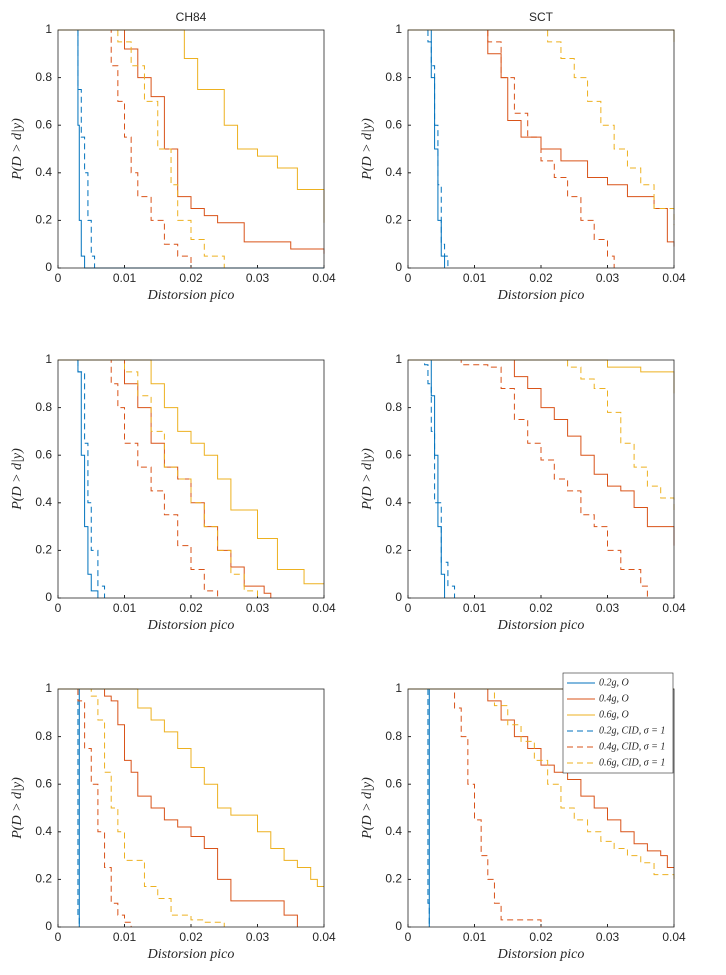 This screenshot has height=975, width=726. What do you see at coordinates (614, 682) in the screenshot?
I see `legend-label: 0.2g, O` at bounding box center [614, 682].